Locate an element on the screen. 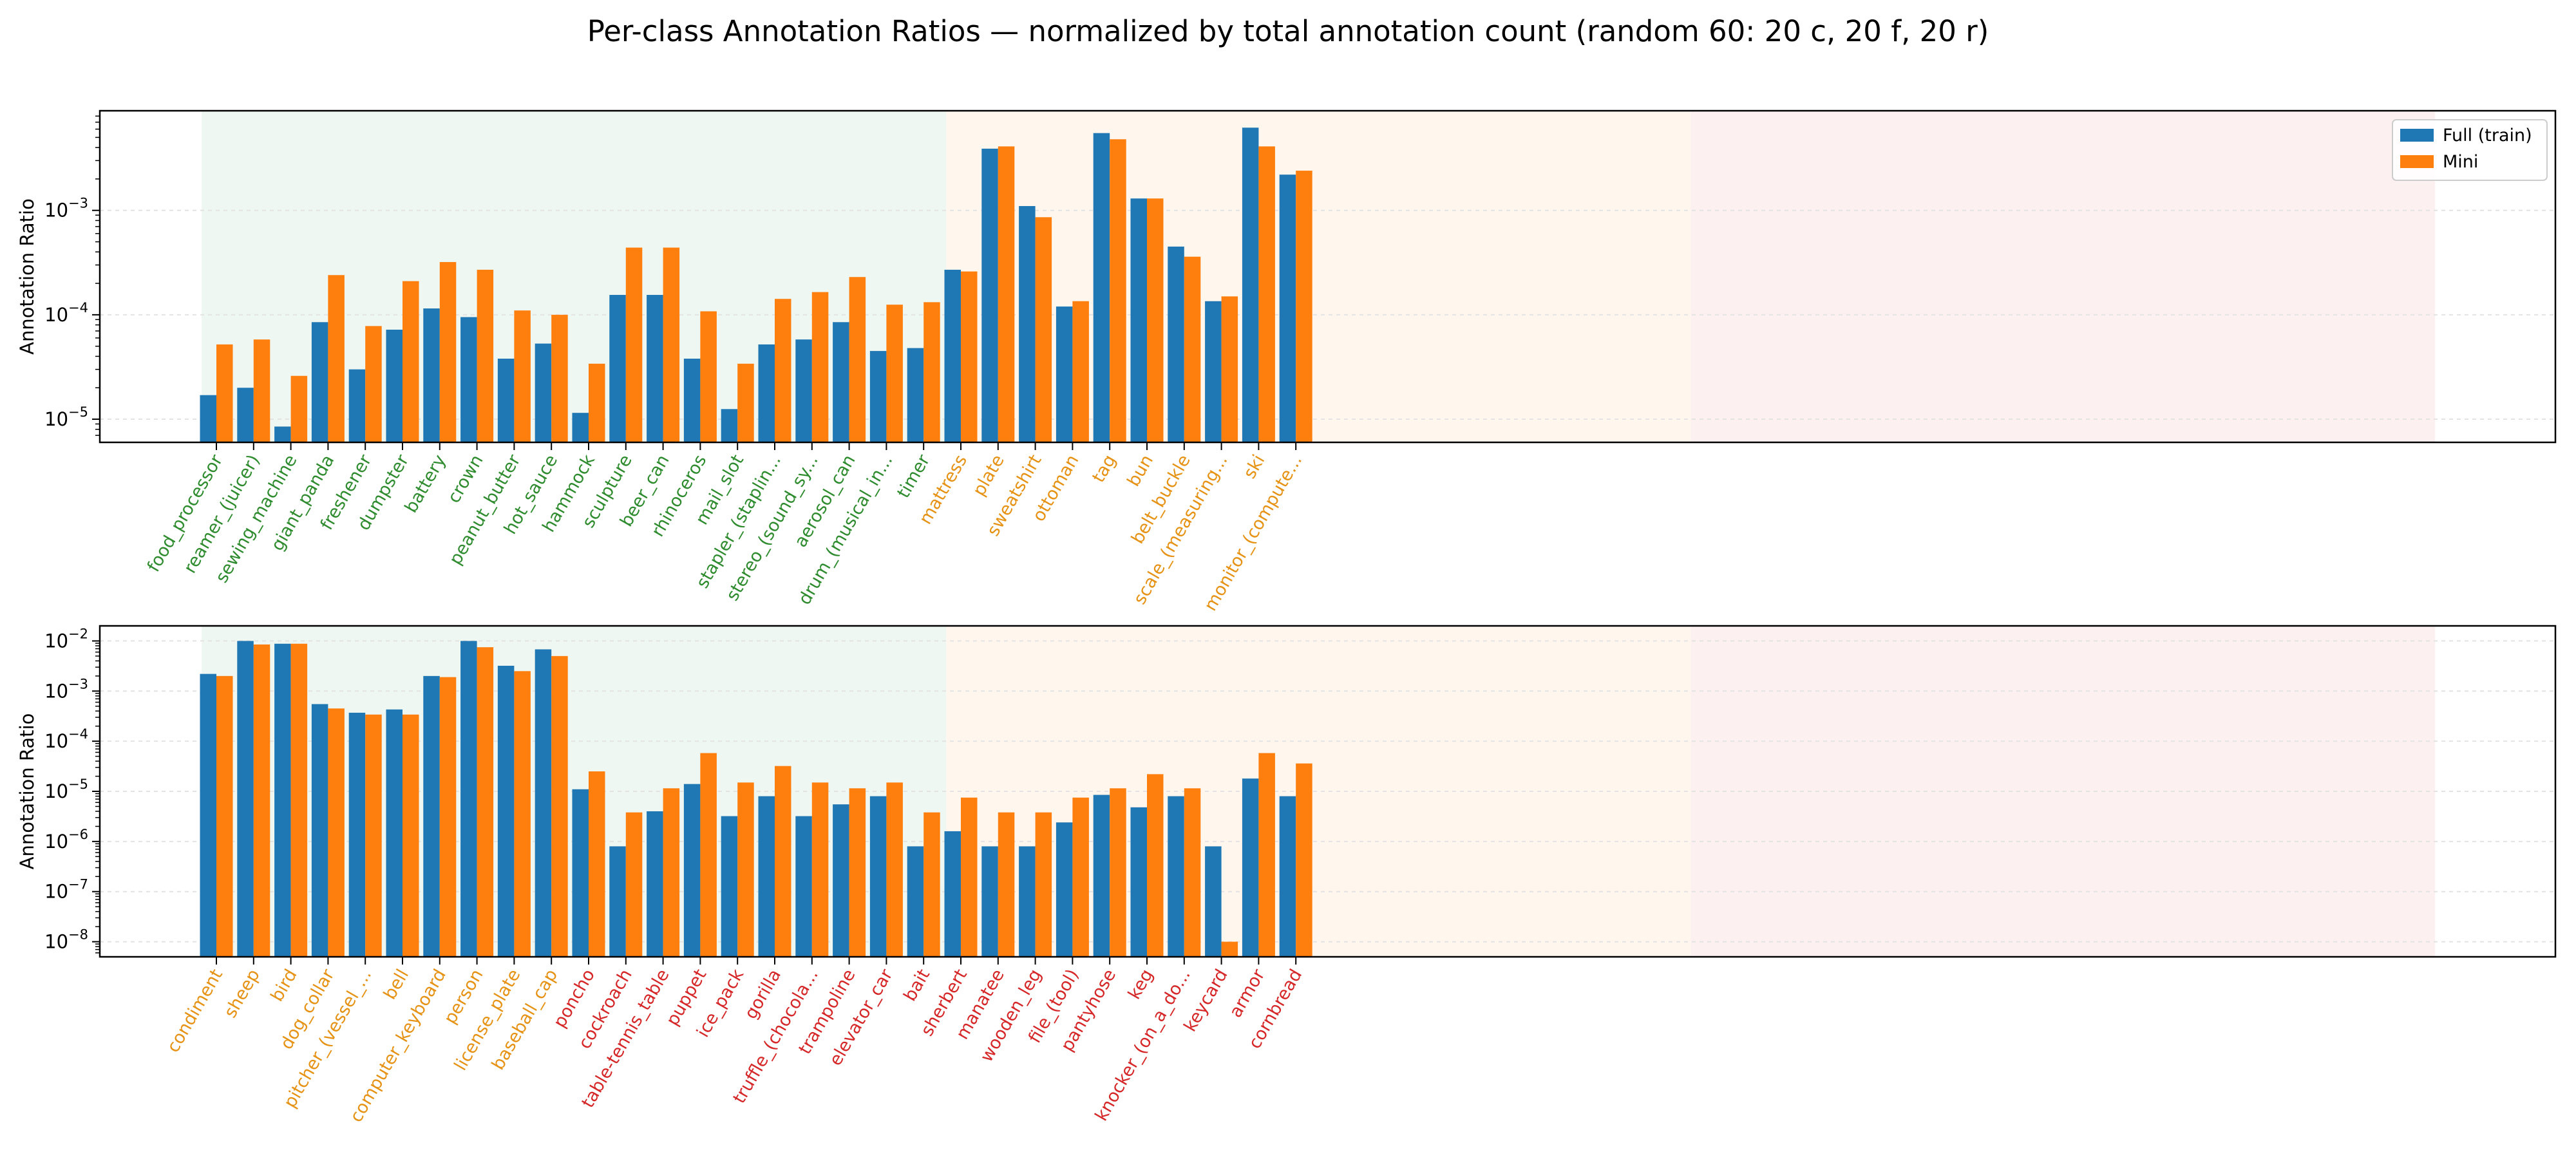  x-tick-label: condiment is located at coordinates (195, 1011).